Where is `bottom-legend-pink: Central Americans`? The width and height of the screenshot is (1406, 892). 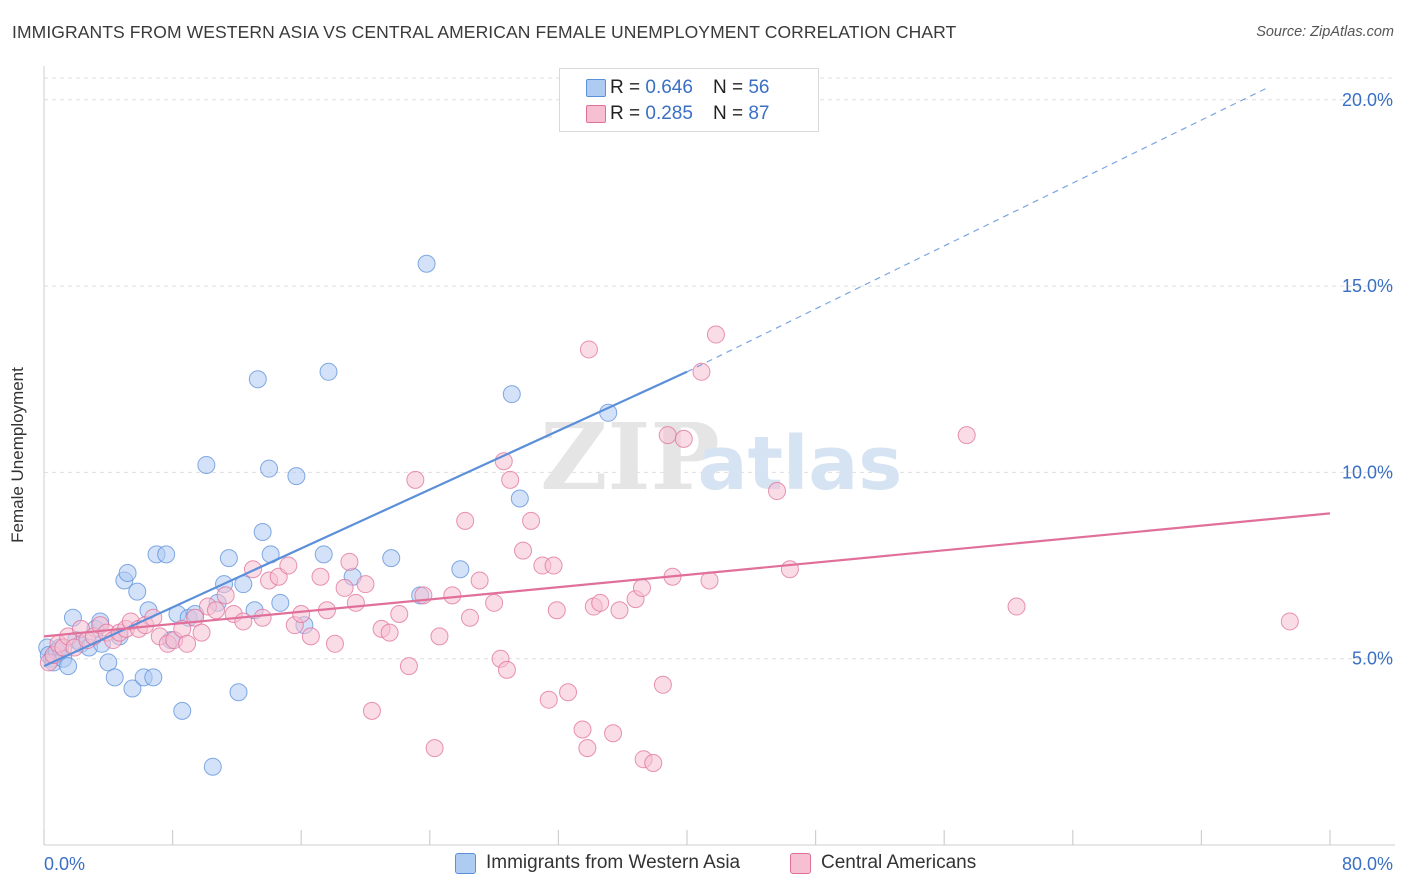 bottom-legend-pink: Central Americans is located at coordinates (883, 863).